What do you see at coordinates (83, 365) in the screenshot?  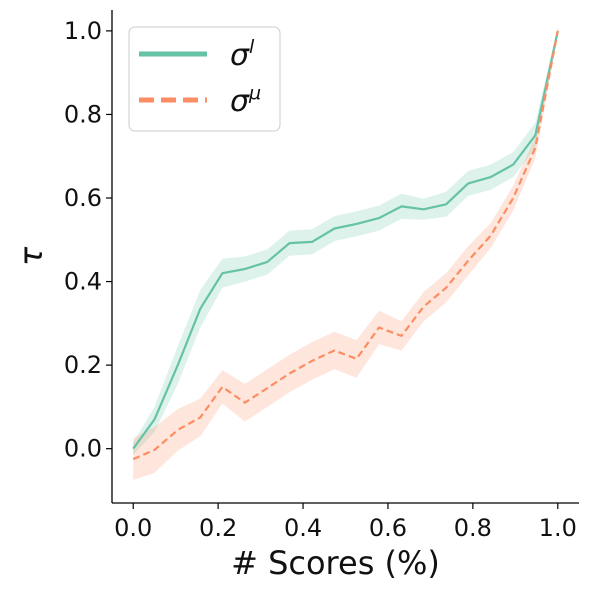 I see `y-tick-label: 0.2` at bounding box center [83, 365].